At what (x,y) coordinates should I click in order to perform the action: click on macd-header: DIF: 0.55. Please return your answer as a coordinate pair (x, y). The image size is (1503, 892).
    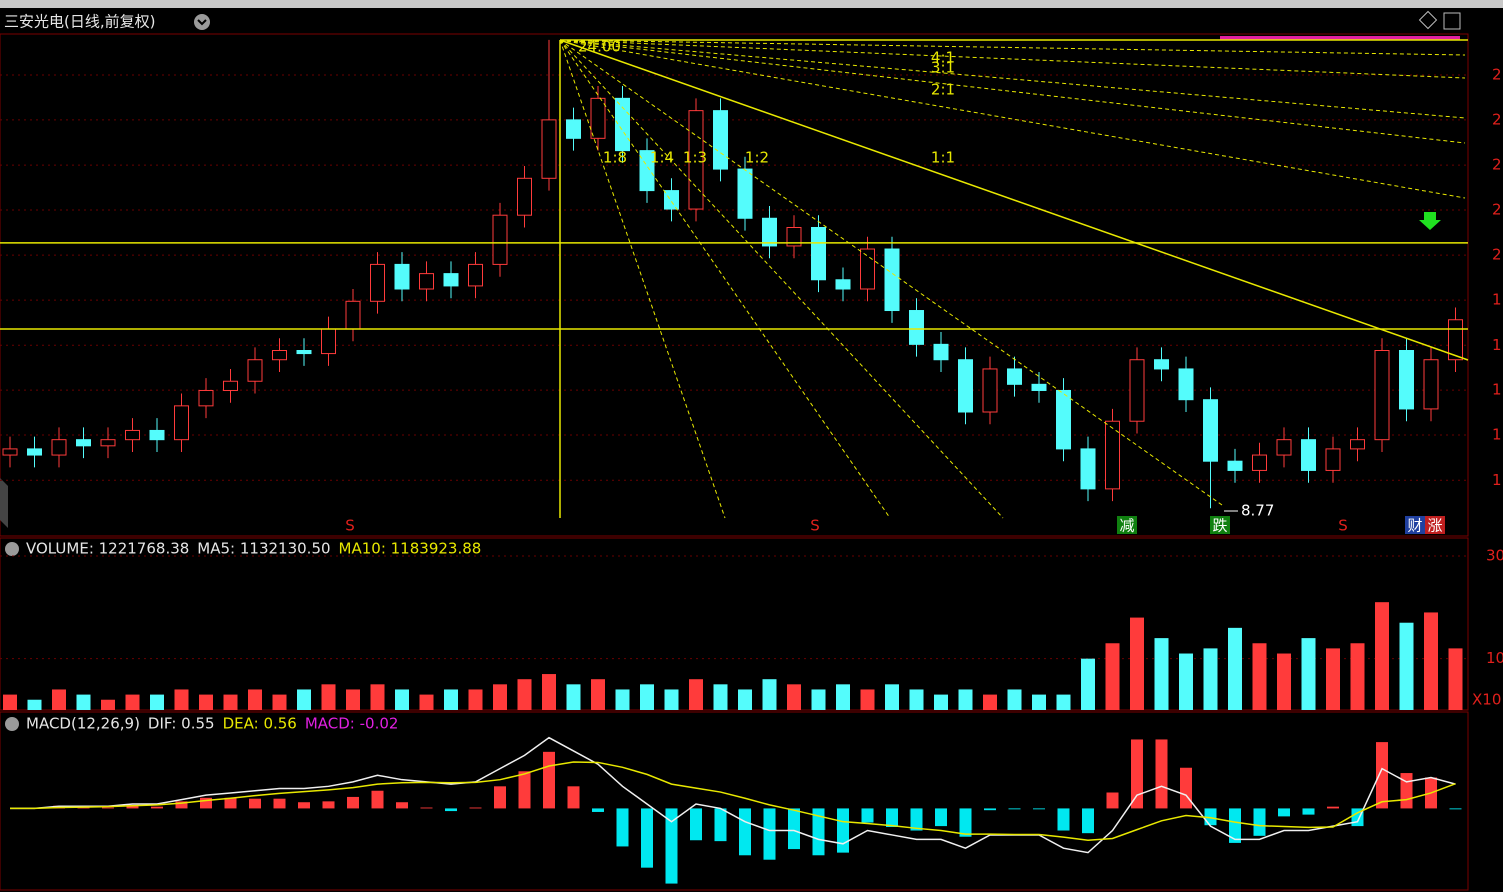
    Looking at the image, I should click on (181, 724).